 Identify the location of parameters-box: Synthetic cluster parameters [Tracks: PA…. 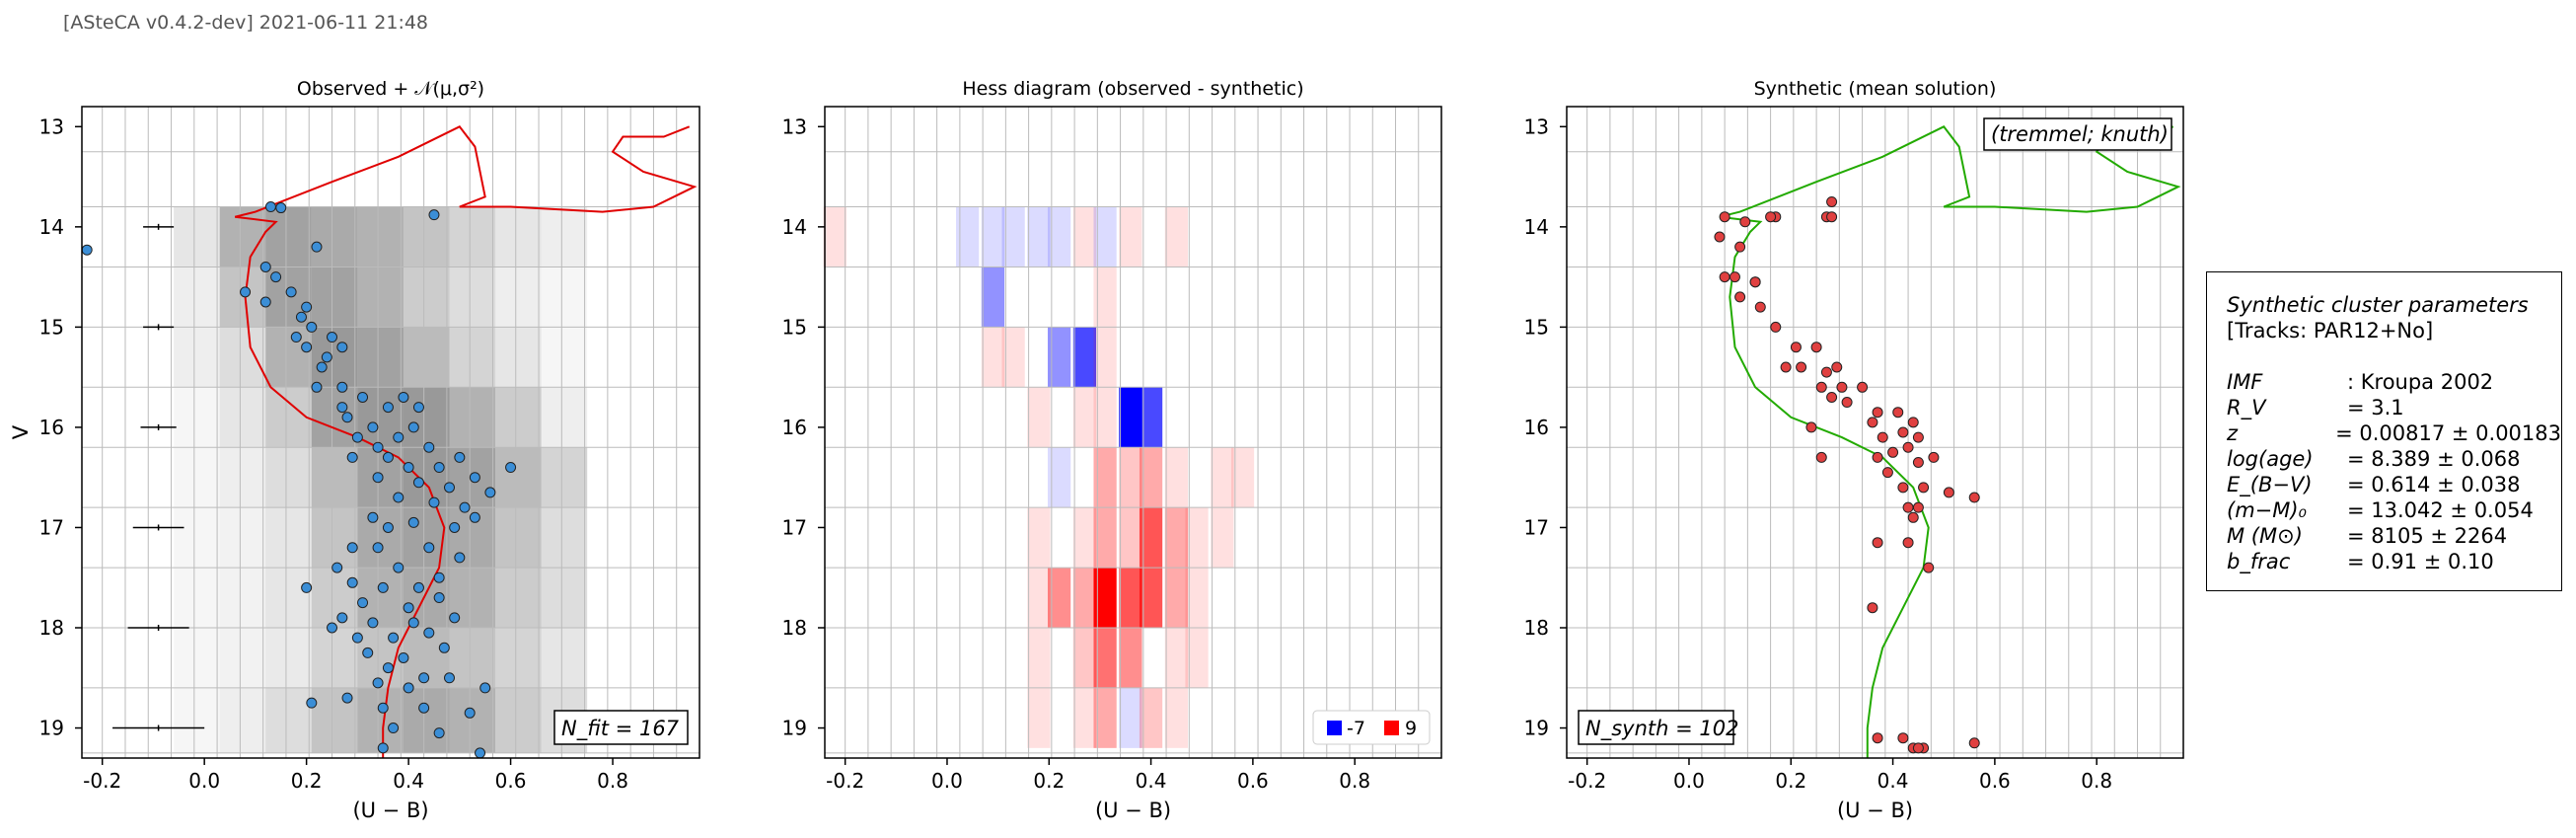
(2384, 431).